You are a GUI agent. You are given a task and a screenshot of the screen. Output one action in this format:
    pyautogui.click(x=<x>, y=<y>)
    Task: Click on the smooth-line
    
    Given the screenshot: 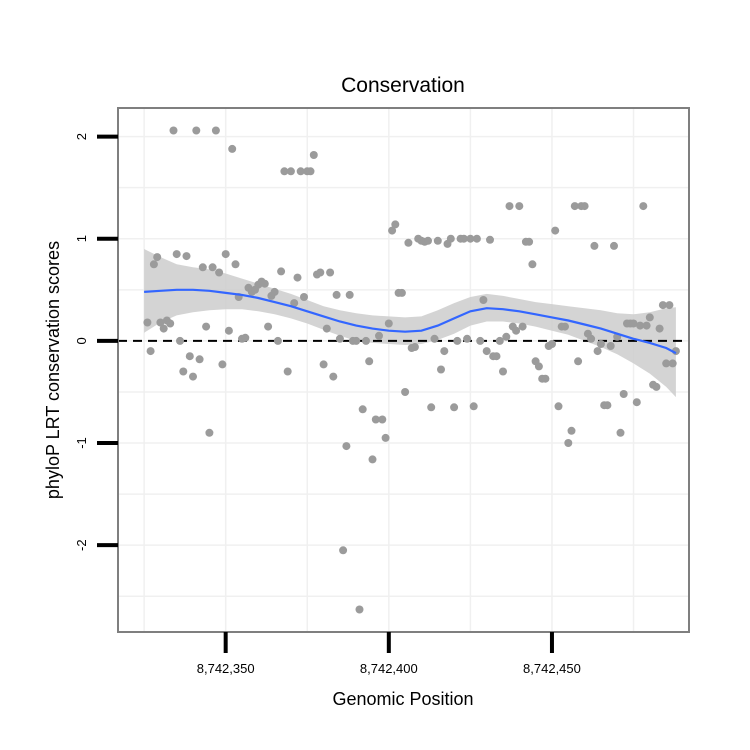 What is the action you would take?
    pyautogui.click(x=410, y=321)
    